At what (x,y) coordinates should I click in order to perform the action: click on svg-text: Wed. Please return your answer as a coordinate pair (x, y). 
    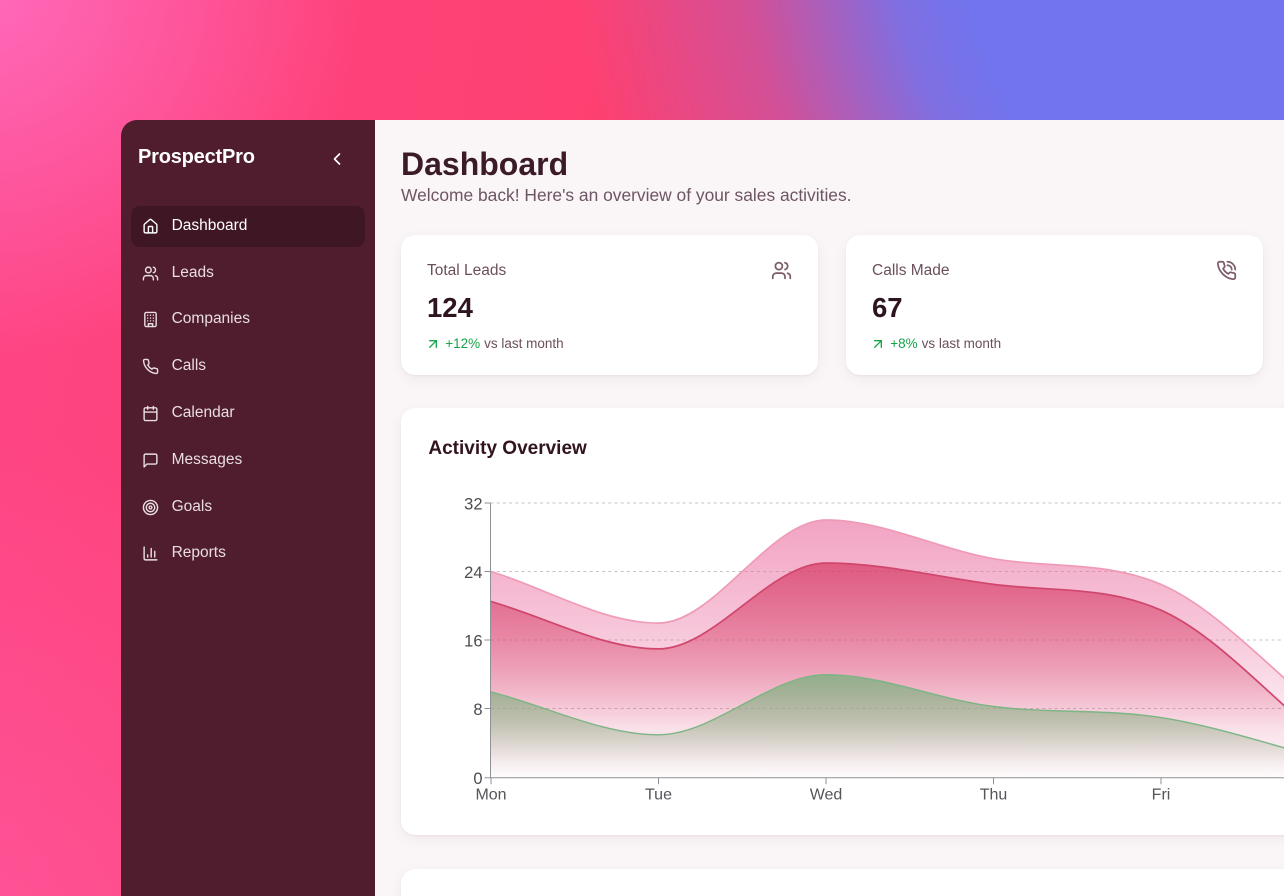
    Looking at the image, I should click on (826, 794).